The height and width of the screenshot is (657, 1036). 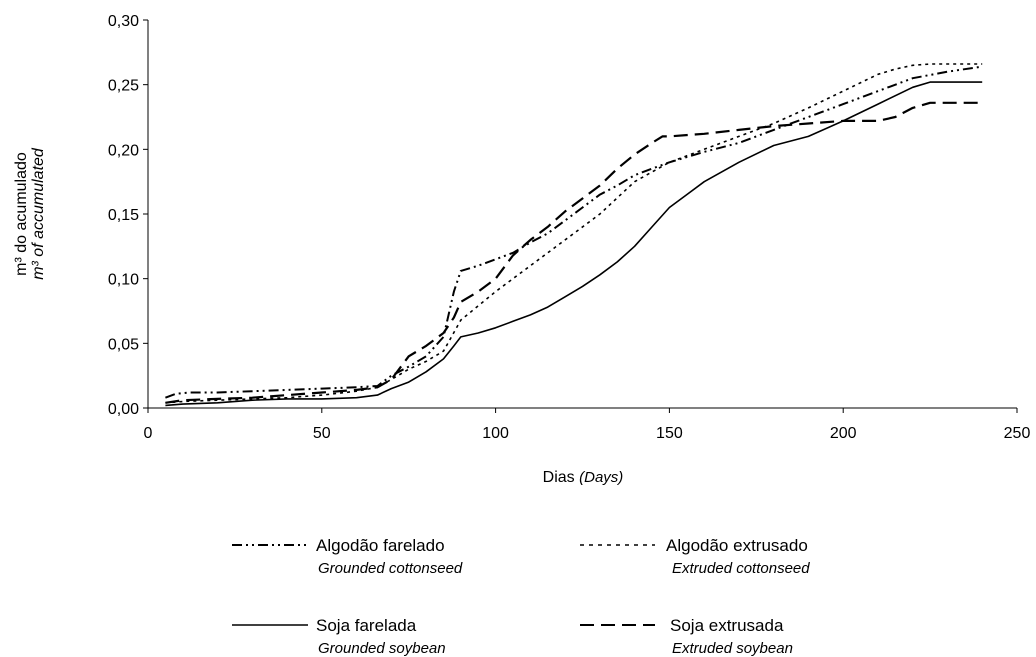 I want to click on x-ticks: 0 50 100 150 200 250, so click(x=587, y=425).